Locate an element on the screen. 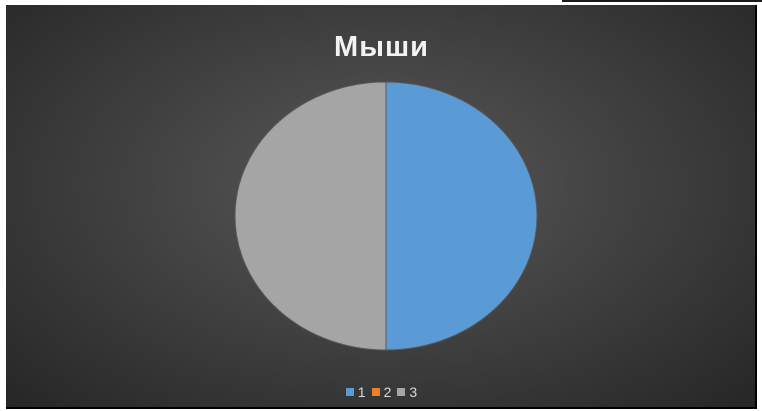 The height and width of the screenshot is (411, 762). legend-item-3: 3 is located at coordinates (407, 392).